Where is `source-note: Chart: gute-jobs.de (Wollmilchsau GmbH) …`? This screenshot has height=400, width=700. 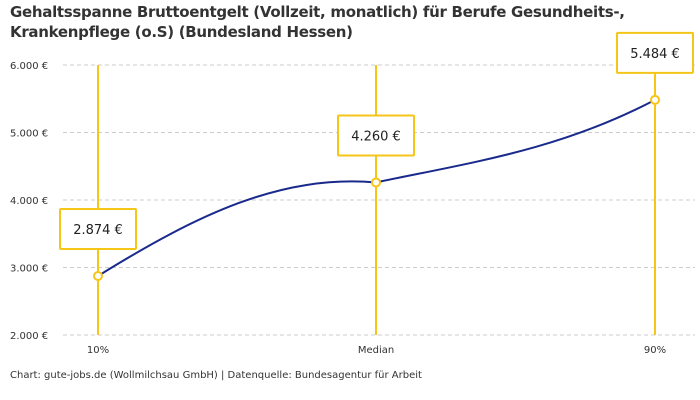
source-note: Chart: gute-jobs.de (Wollmilchsau GmbH) … is located at coordinates (216, 375).